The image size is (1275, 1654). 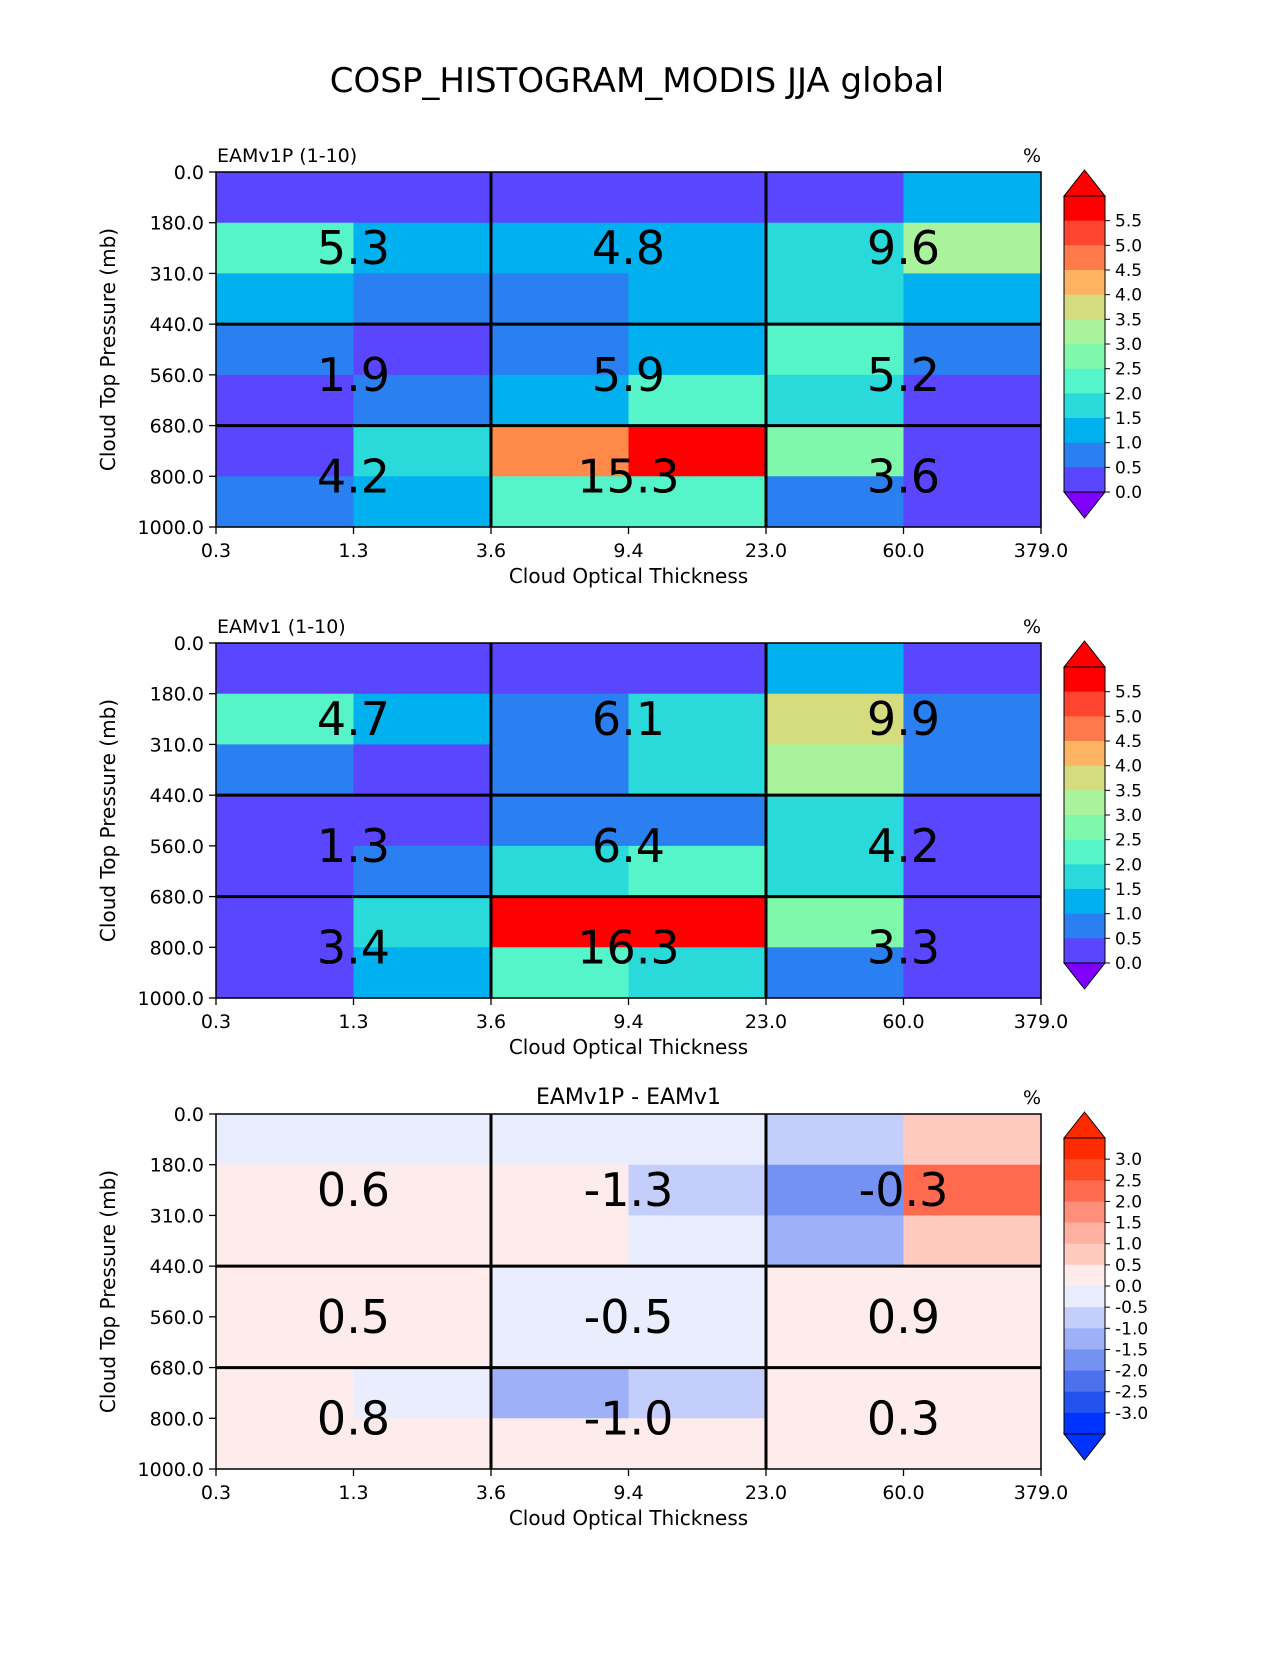 What do you see at coordinates (108, 820) in the screenshot?
I see `y-axis-label: Cloud Top Pressure (mb)` at bounding box center [108, 820].